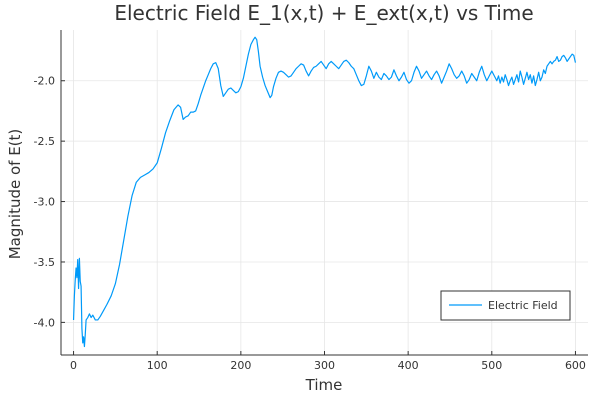  What do you see at coordinates (575, 365) in the screenshot?
I see `x-tick-label: 600` at bounding box center [575, 365].